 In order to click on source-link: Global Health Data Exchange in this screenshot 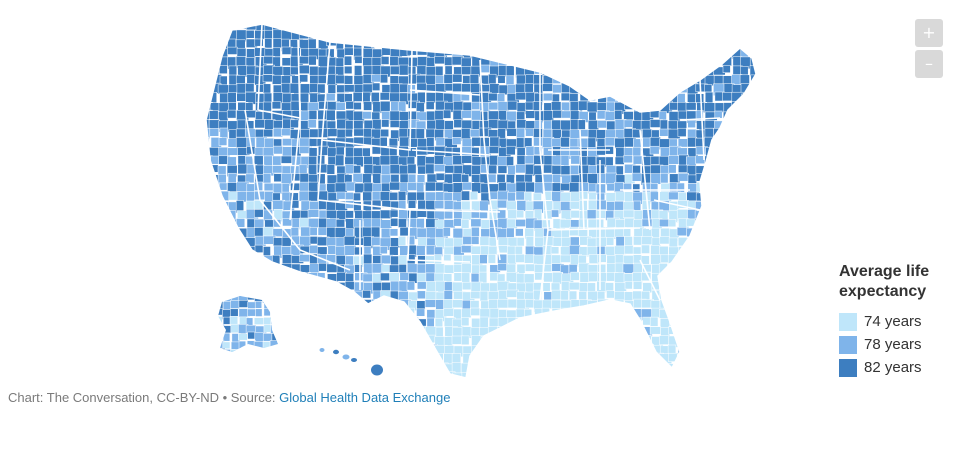, I will do `click(365, 397)`.